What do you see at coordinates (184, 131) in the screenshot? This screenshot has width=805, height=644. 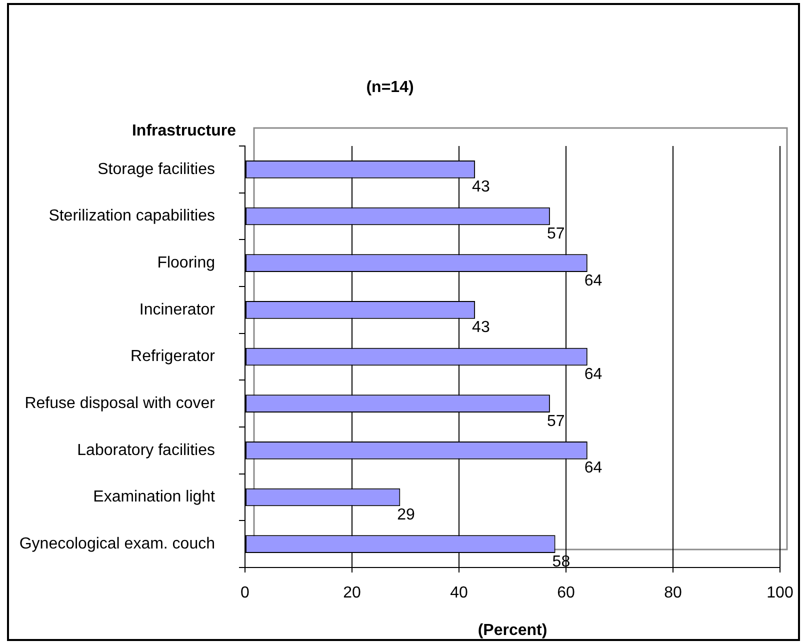 I see `y-axis-title: Infrastructure` at bounding box center [184, 131].